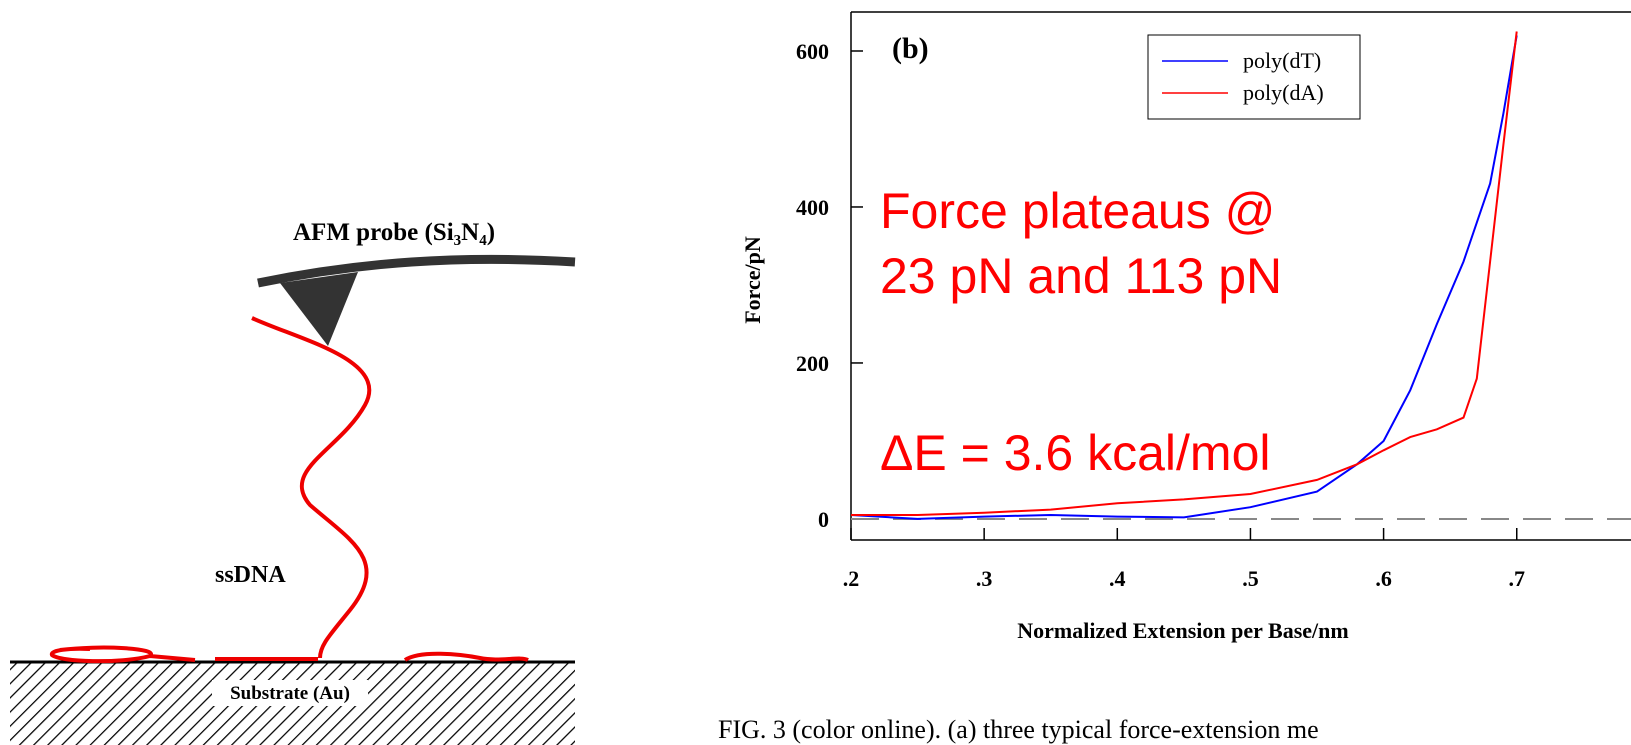 The image size is (1631, 745). What do you see at coordinates (289, 654) in the screenshot?
I see `ssdna-adsorbed` at bounding box center [289, 654].